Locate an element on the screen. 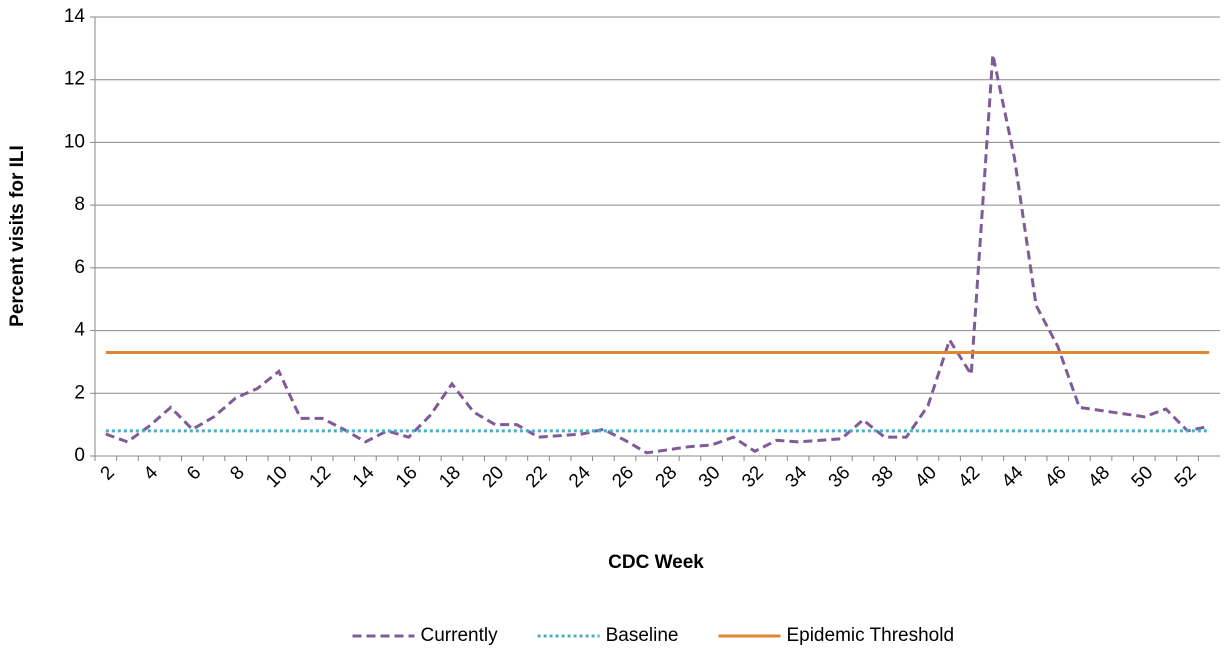 The width and height of the screenshot is (1225, 651). legend-label: Epidemic Threshold is located at coordinates (870, 635).